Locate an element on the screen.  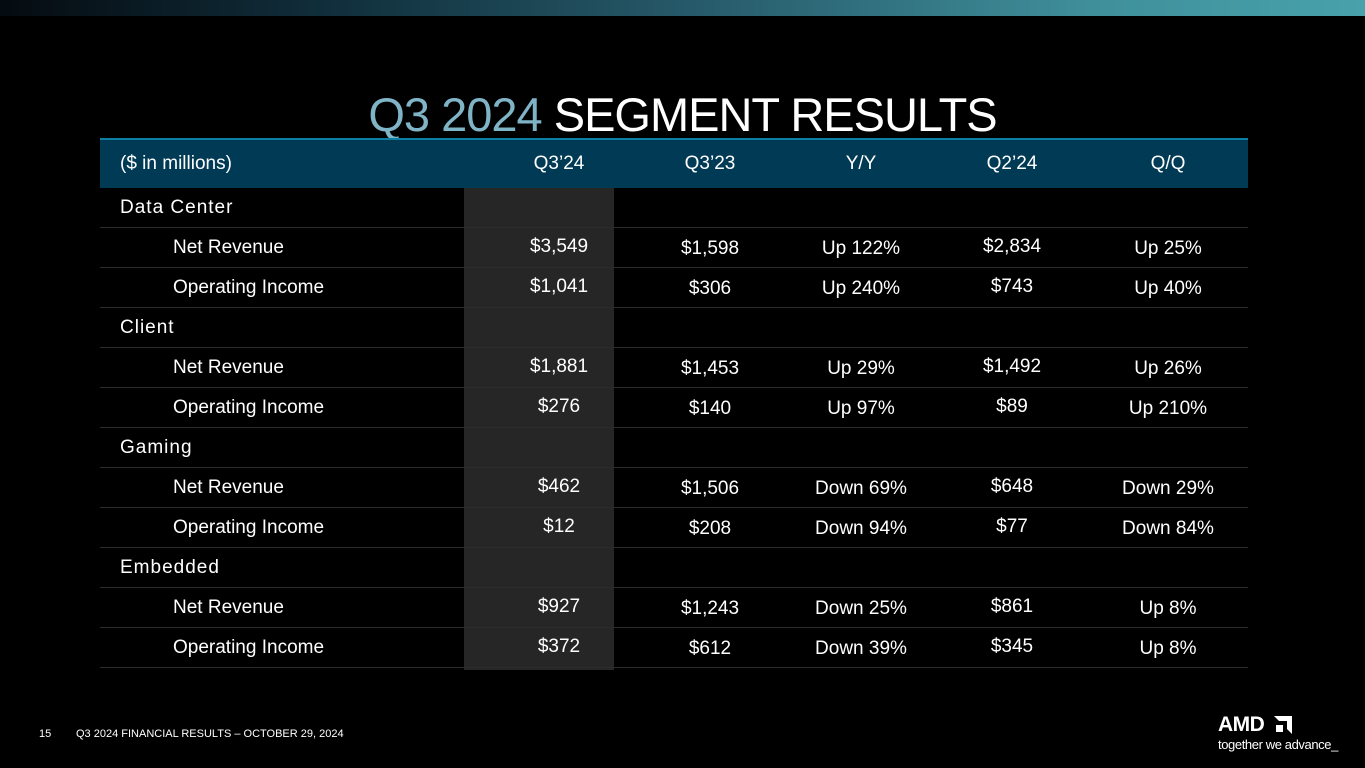
cell-q3-24: $276 is located at coordinates (559, 406).